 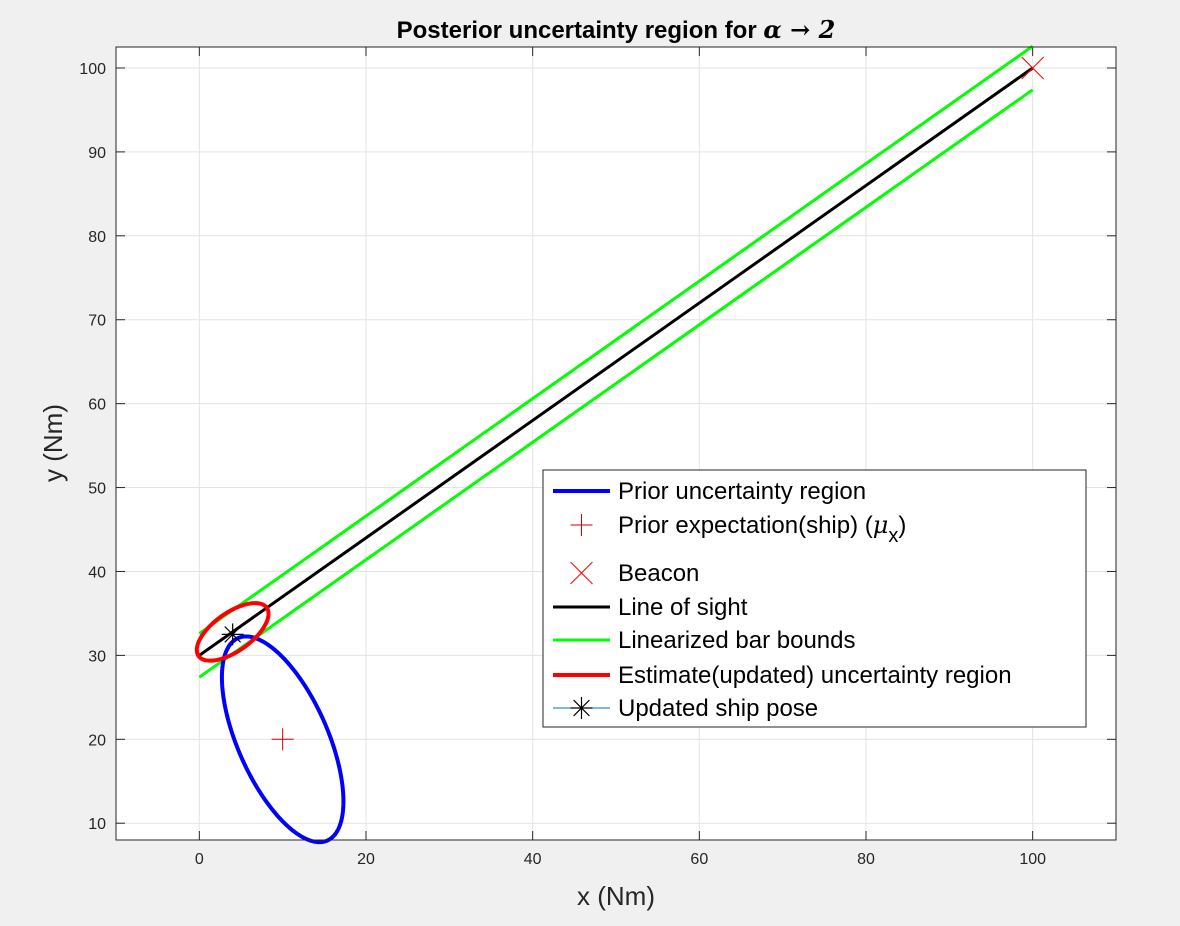 I want to click on prior-expectation-marker, so click(x=282, y=739).